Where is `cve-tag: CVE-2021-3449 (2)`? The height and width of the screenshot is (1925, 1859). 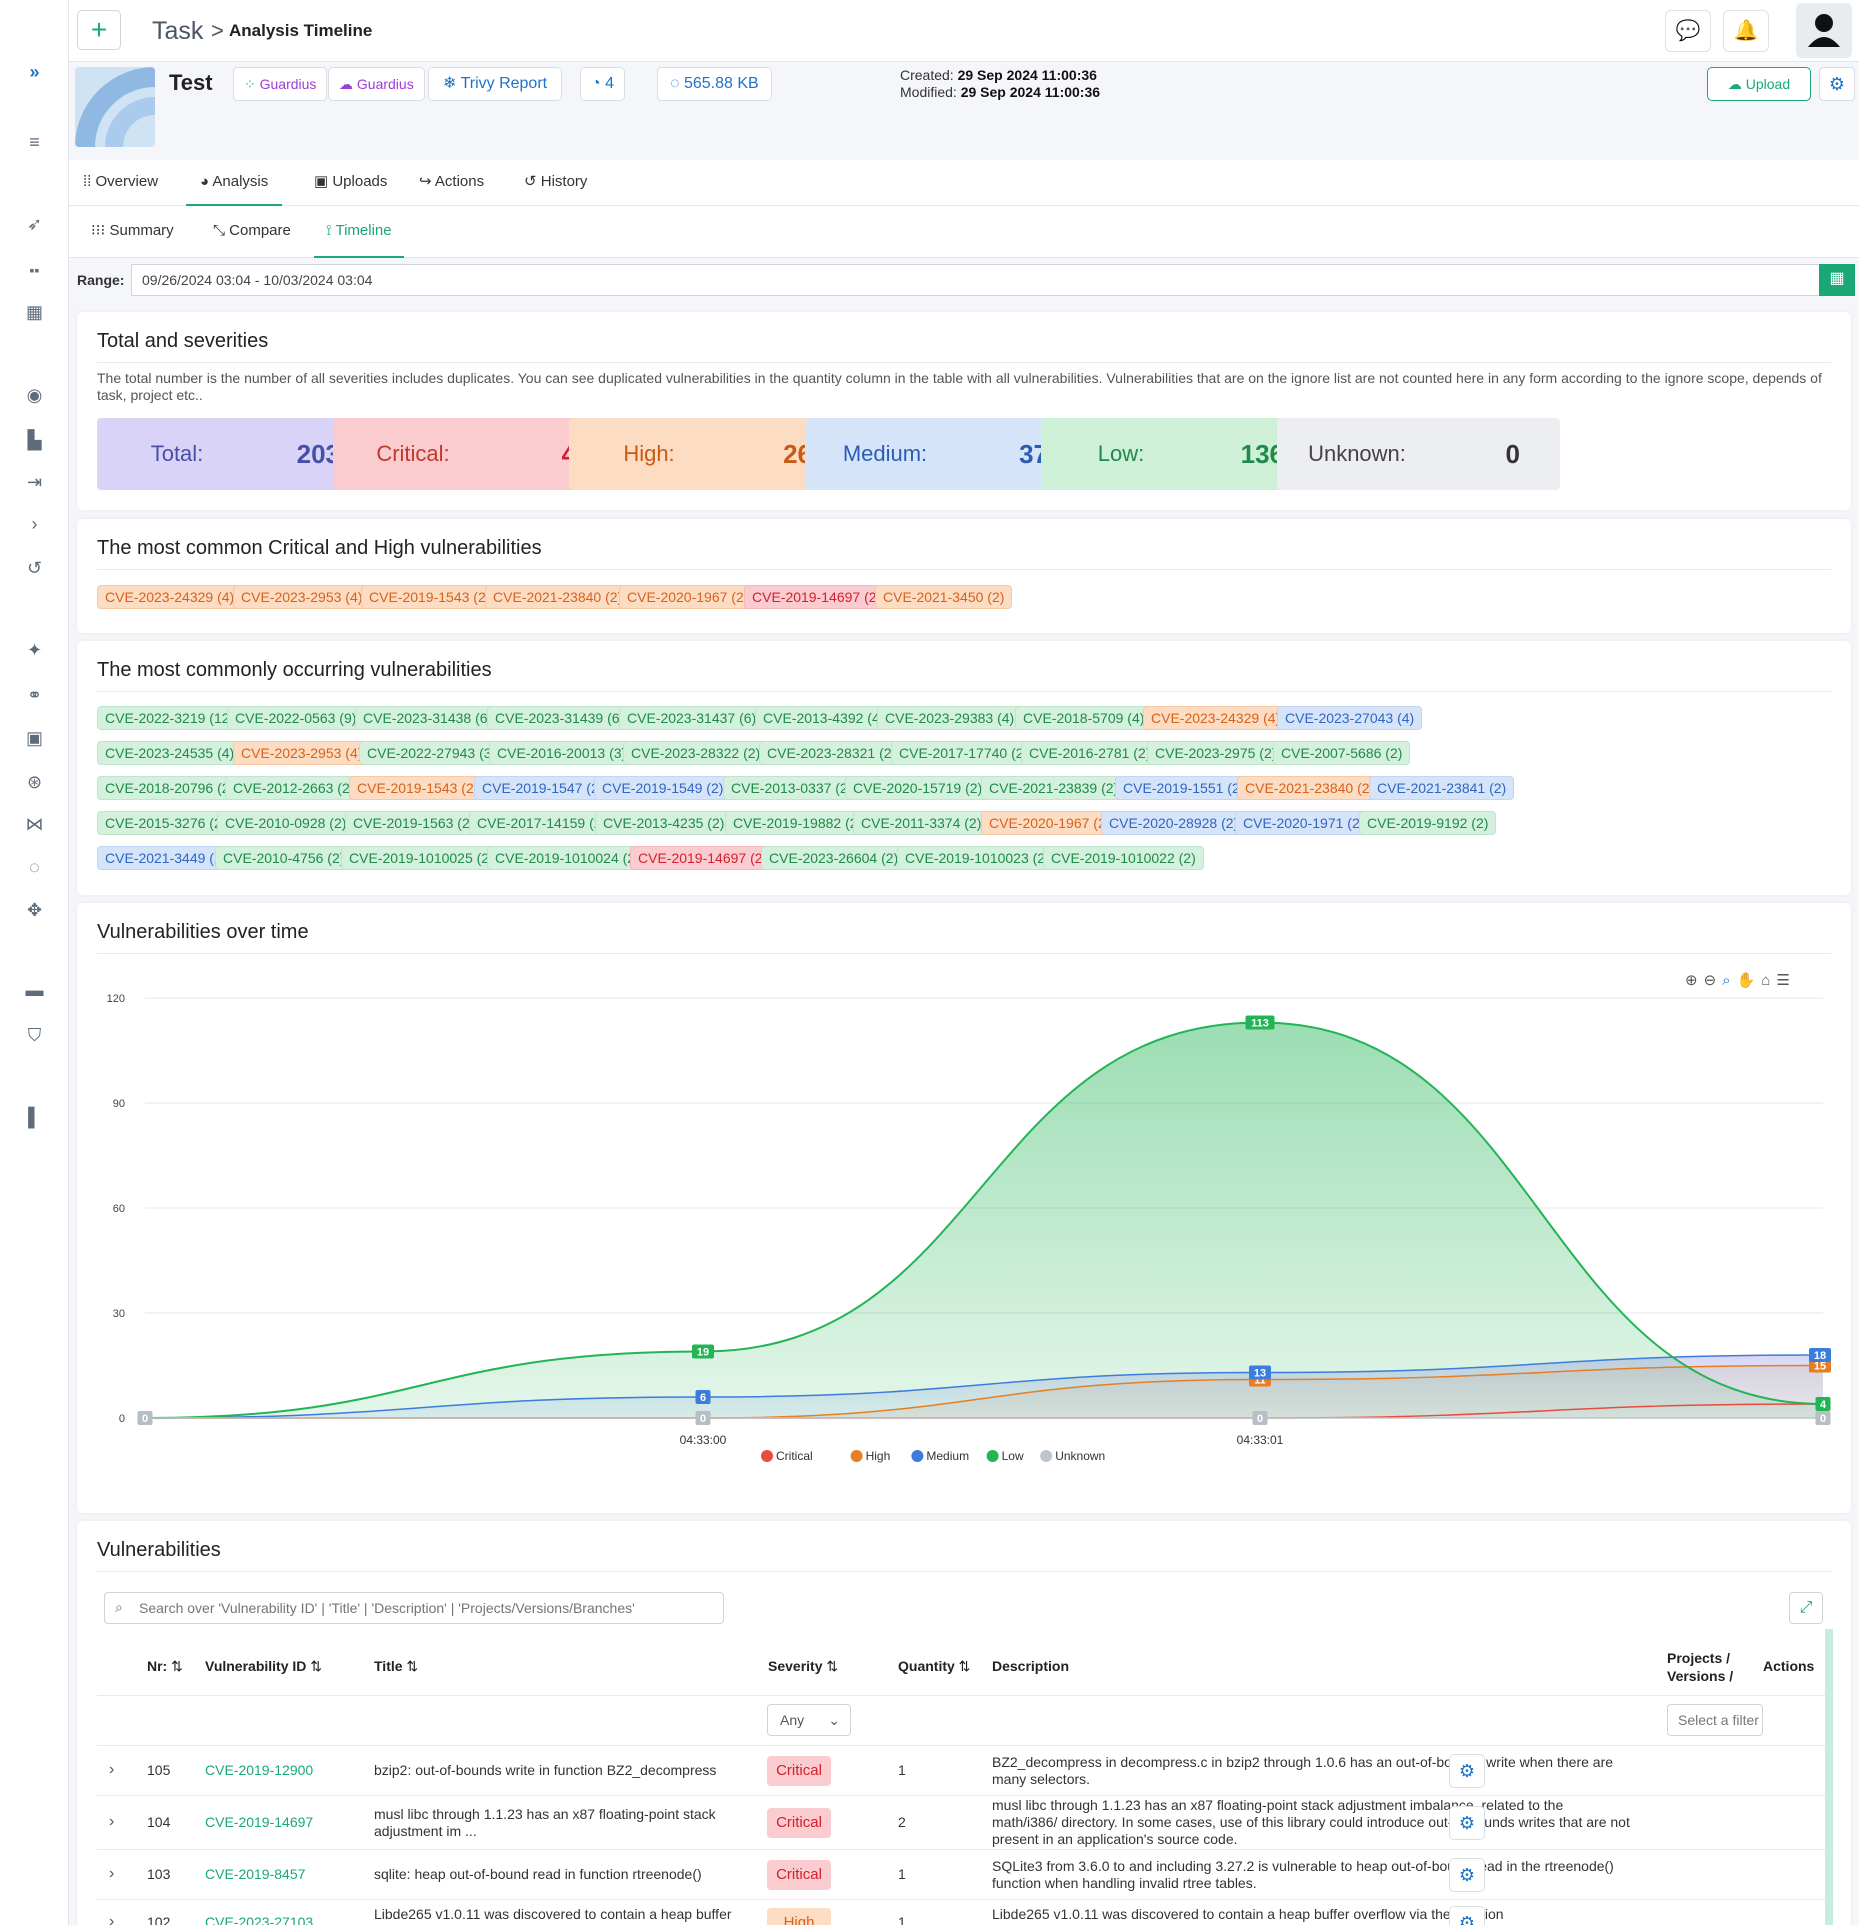
cve-tag: CVE-2021-3449 (2) is located at coordinates (166, 858).